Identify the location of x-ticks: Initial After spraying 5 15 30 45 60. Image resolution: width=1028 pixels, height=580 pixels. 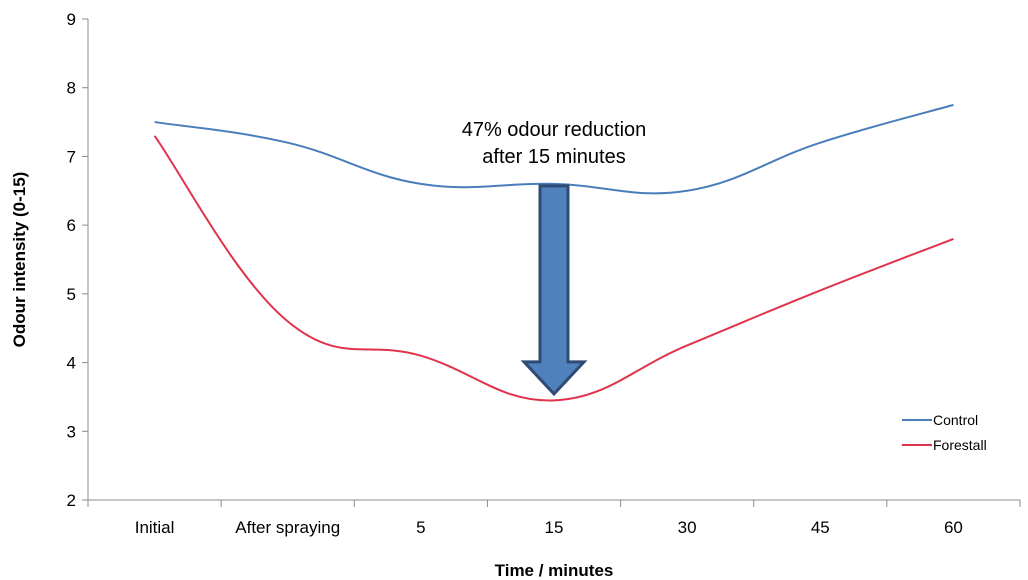
(554, 518).